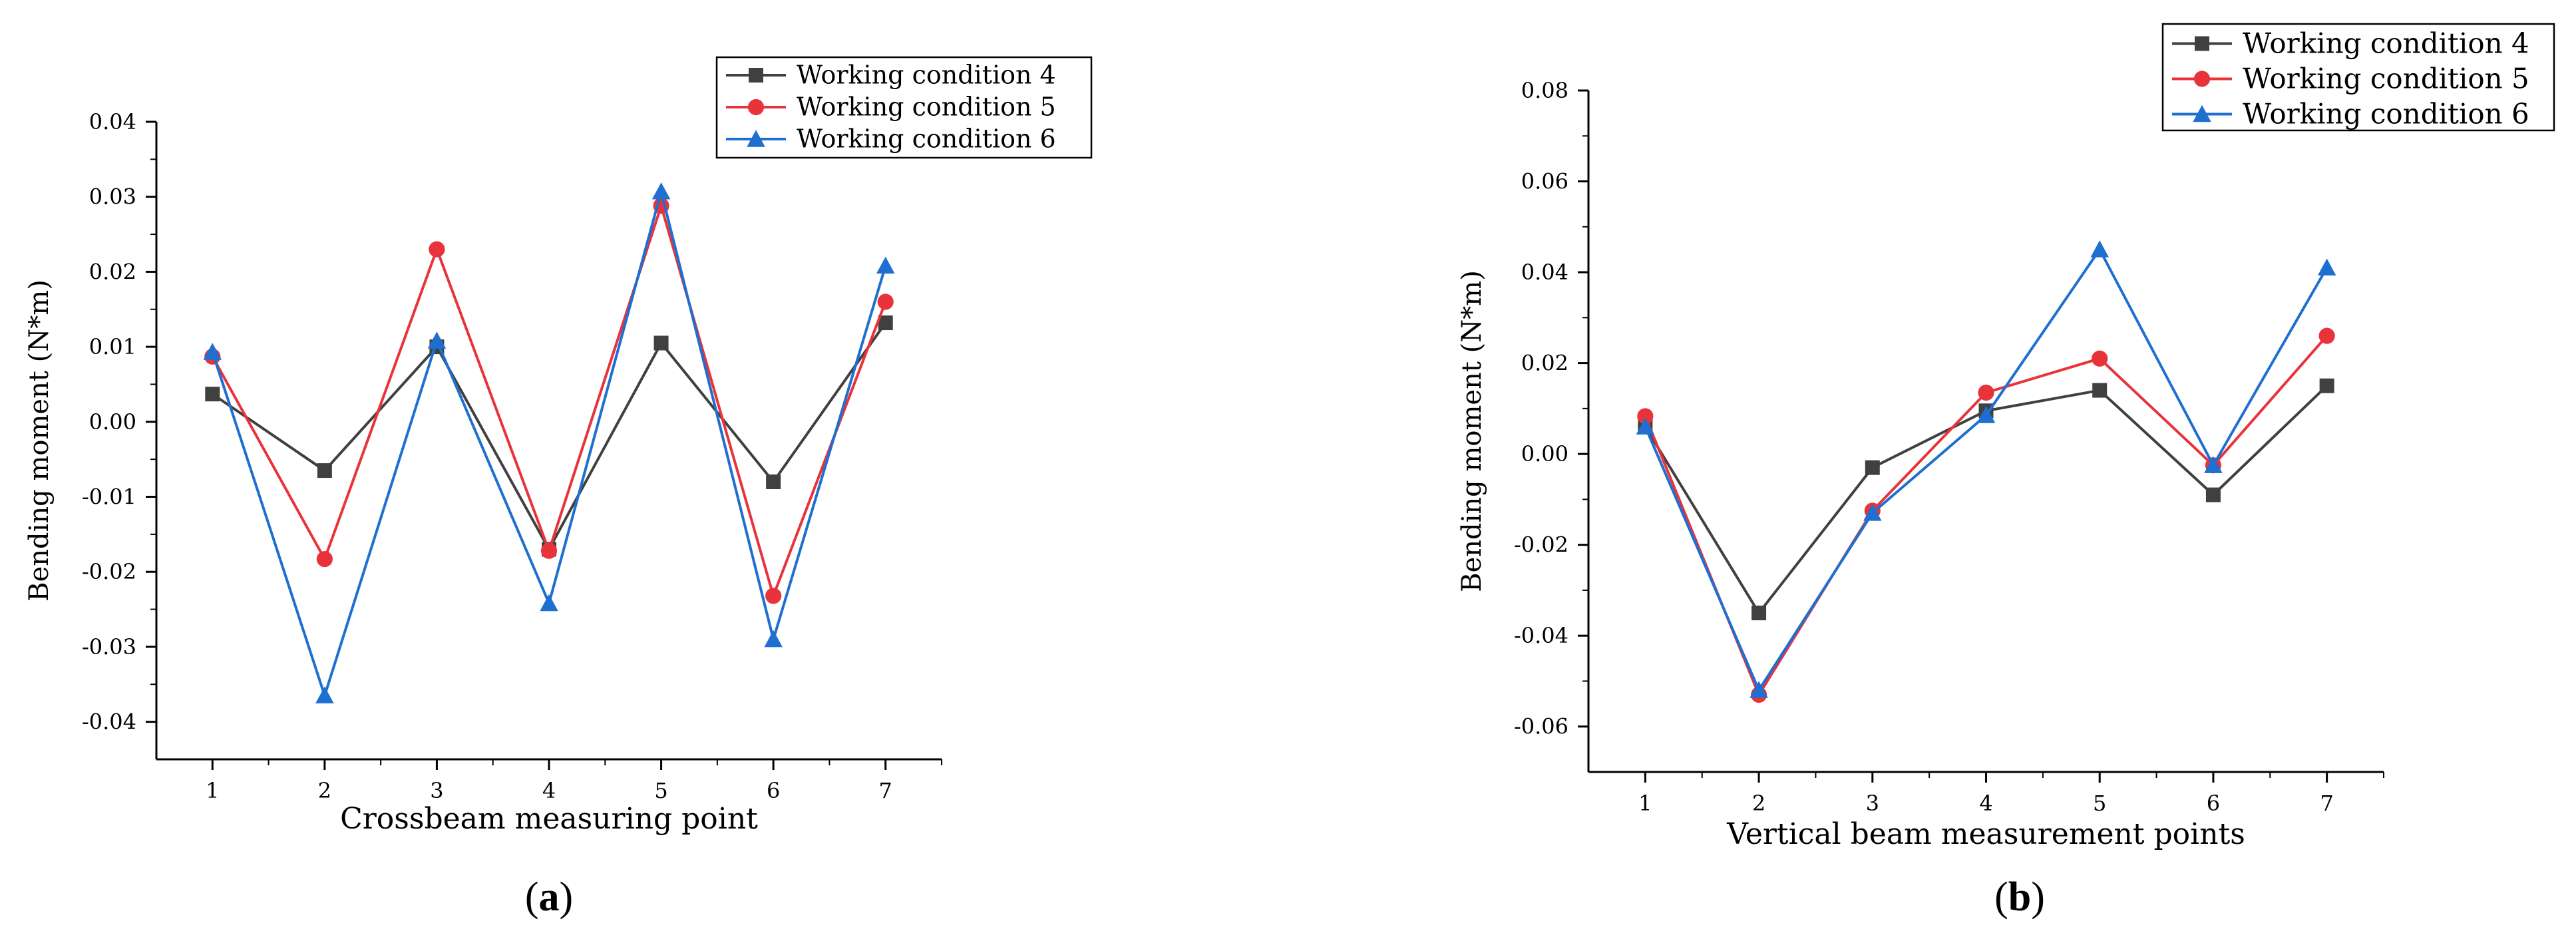 Image resolution: width=2576 pixels, height=941 pixels. I want to click on x-axis-label: Vertical beam measurement points, so click(1986, 834).